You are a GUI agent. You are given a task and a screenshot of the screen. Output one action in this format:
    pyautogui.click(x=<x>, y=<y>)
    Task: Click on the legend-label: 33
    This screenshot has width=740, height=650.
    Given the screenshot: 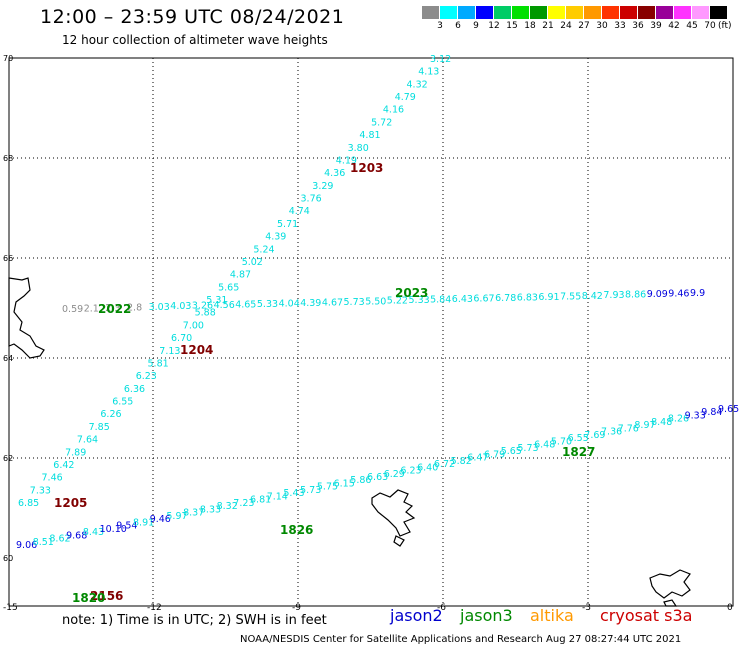 What is the action you would take?
    pyautogui.click(x=620, y=26)
    